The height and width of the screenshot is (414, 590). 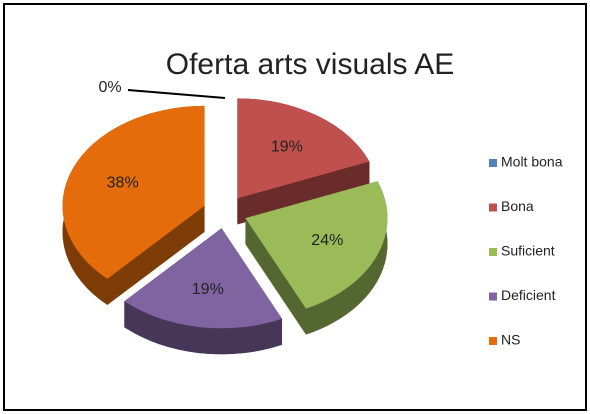 I want to click on value-label: 24%, so click(x=327, y=240).